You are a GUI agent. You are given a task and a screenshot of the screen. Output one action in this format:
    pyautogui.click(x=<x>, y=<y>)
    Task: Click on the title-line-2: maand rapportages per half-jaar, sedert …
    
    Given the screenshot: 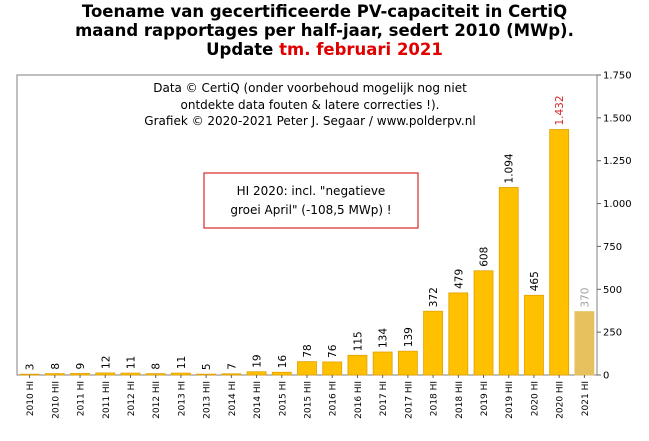 What is the action you would take?
    pyautogui.click(x=324, y=30)
    